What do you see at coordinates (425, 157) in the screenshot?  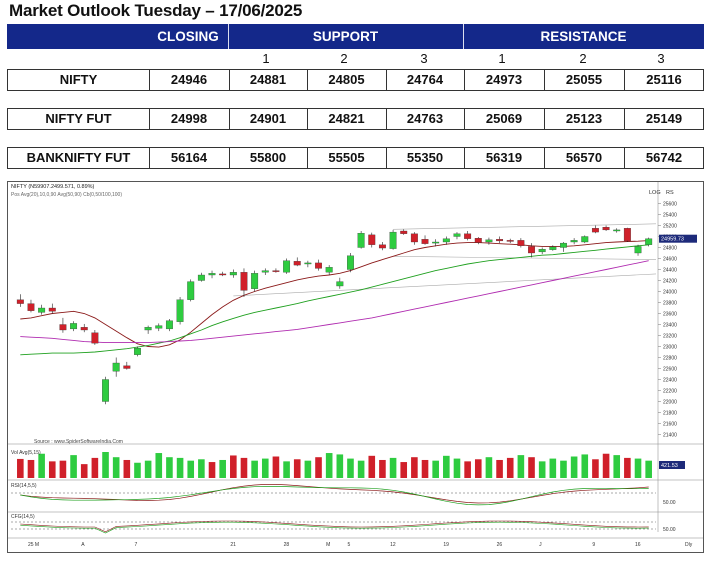 I see `support-3-value: 55350` at bounding box center [425, 157].